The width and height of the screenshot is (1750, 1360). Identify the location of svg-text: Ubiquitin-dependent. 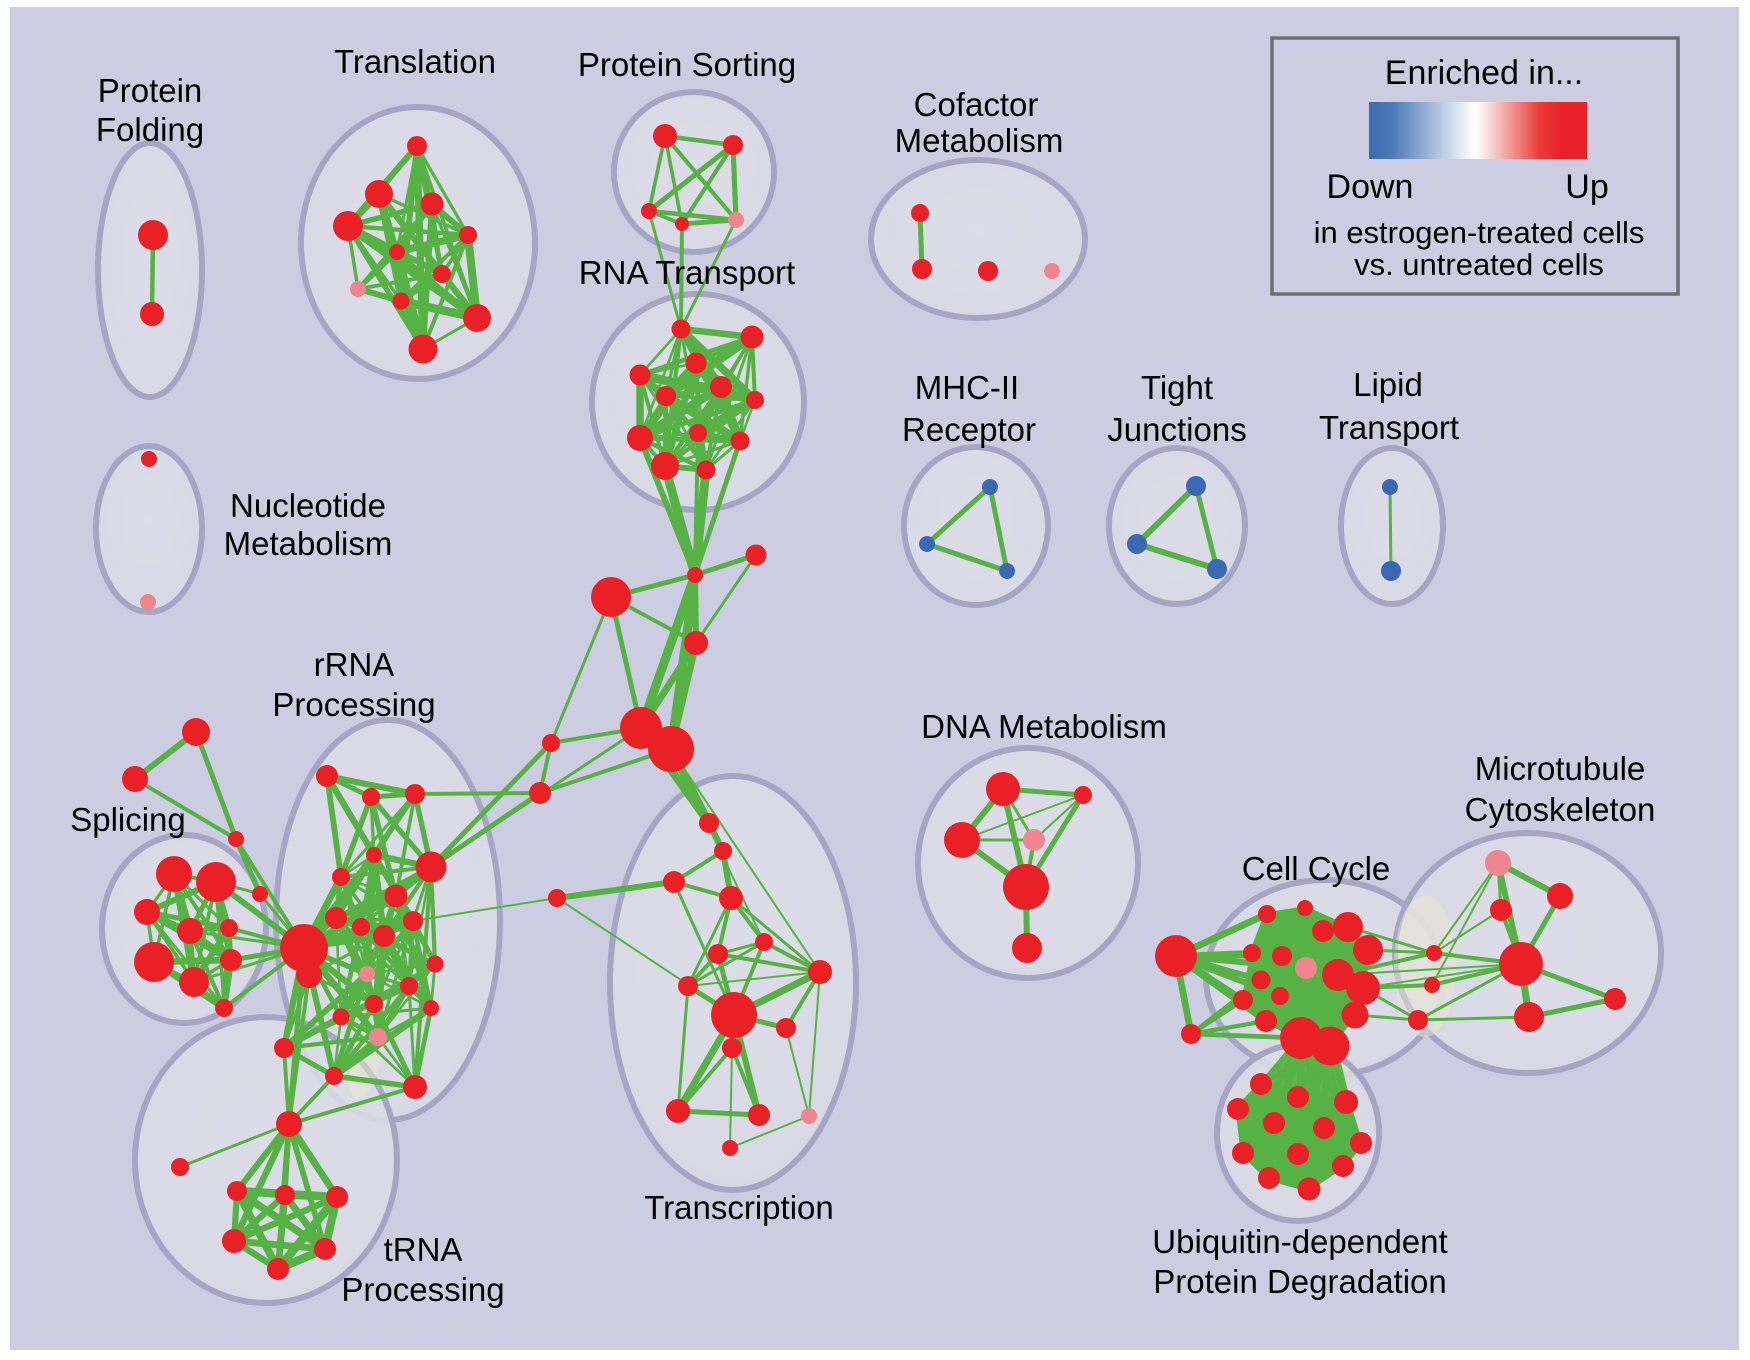
(1299, 1241).